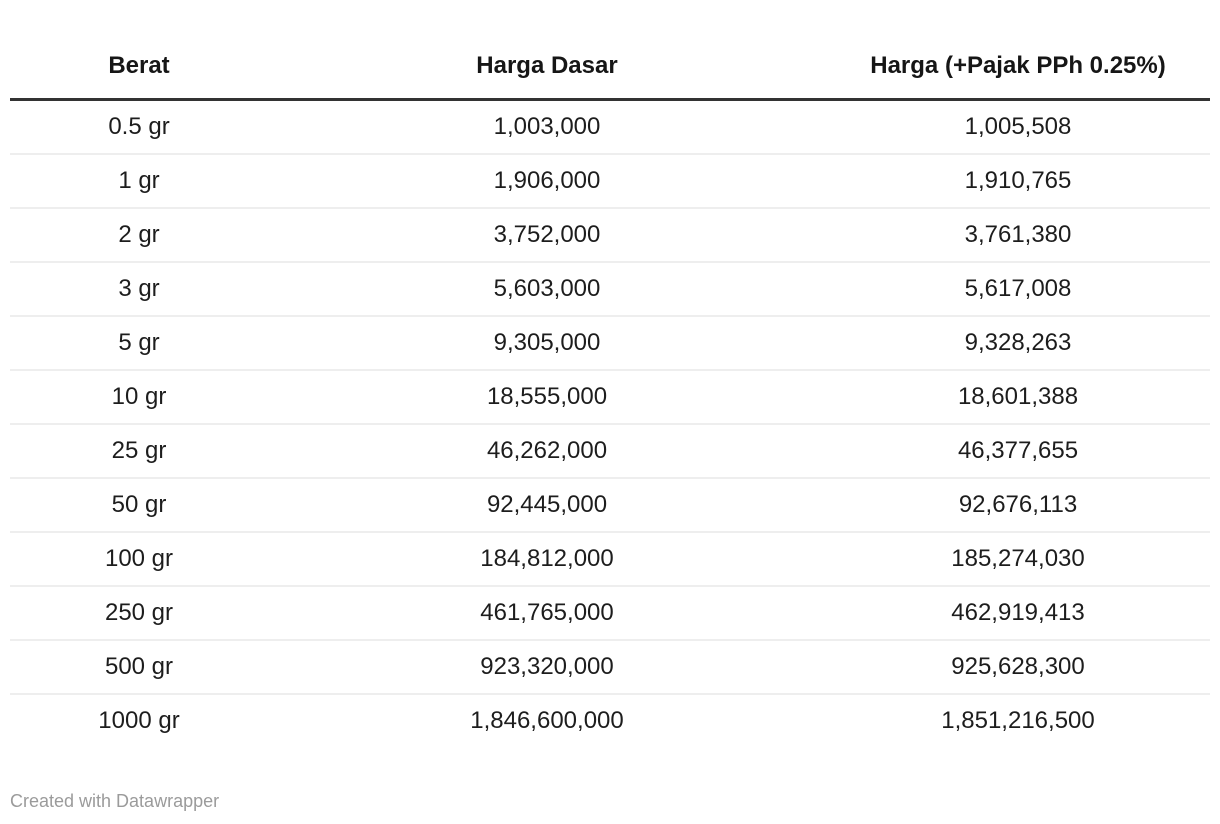  What do you see at coordinates (115, 801) in the screenshot?
I see `datawrapper-credit-link: Created with Datawrapper` at bounding box center [115, 801].